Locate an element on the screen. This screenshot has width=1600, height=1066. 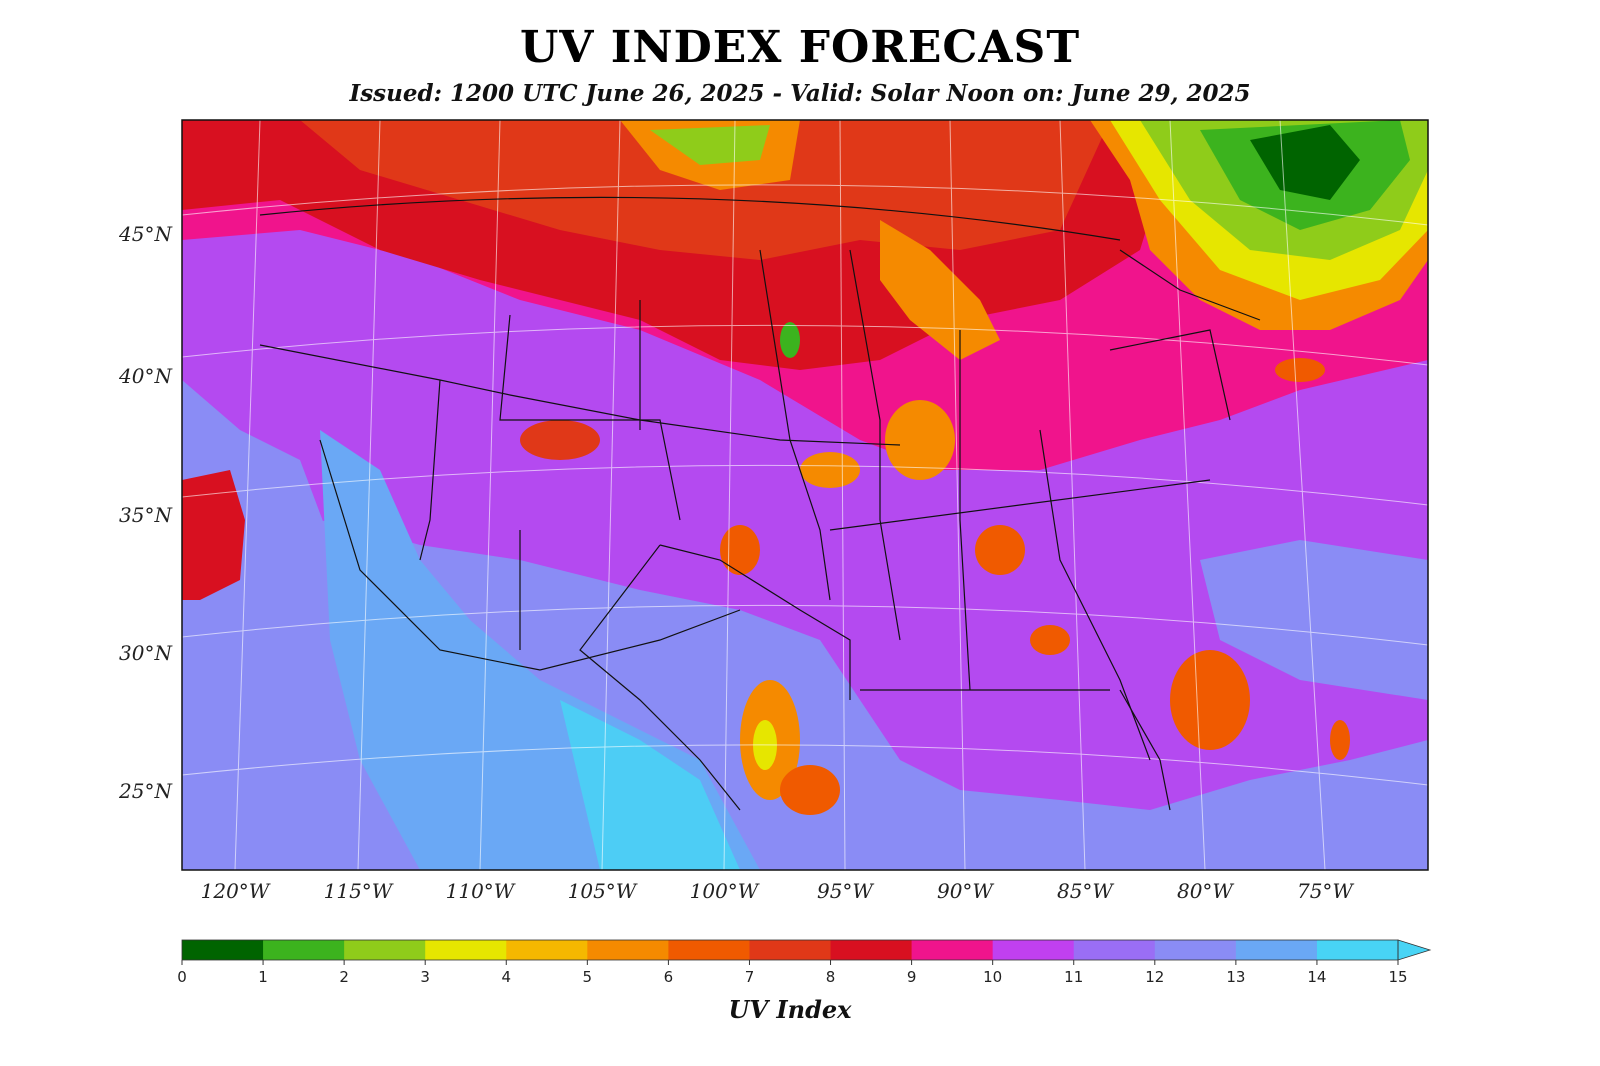
colorbar-tick-label: 13 is located at coordinates (1235, 977).